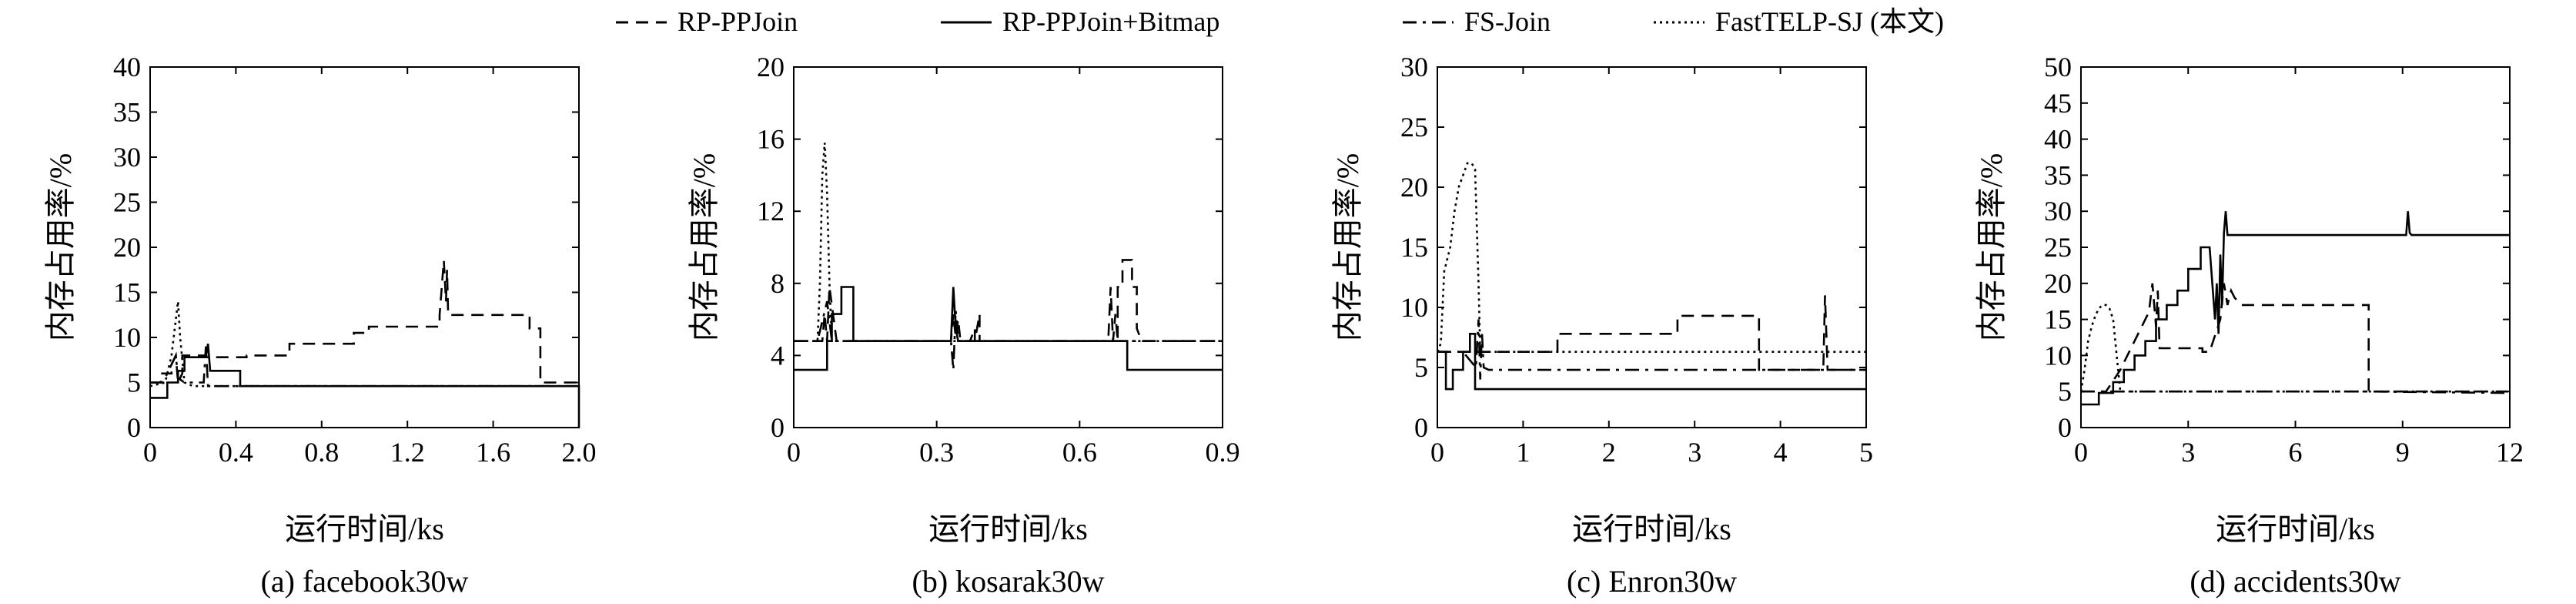 This screenshot has height=604, width=2576. Describe the element at coordinates (1652, 581) in the screenshot. I see `panel-caption: (c) Enron30w` at that location.